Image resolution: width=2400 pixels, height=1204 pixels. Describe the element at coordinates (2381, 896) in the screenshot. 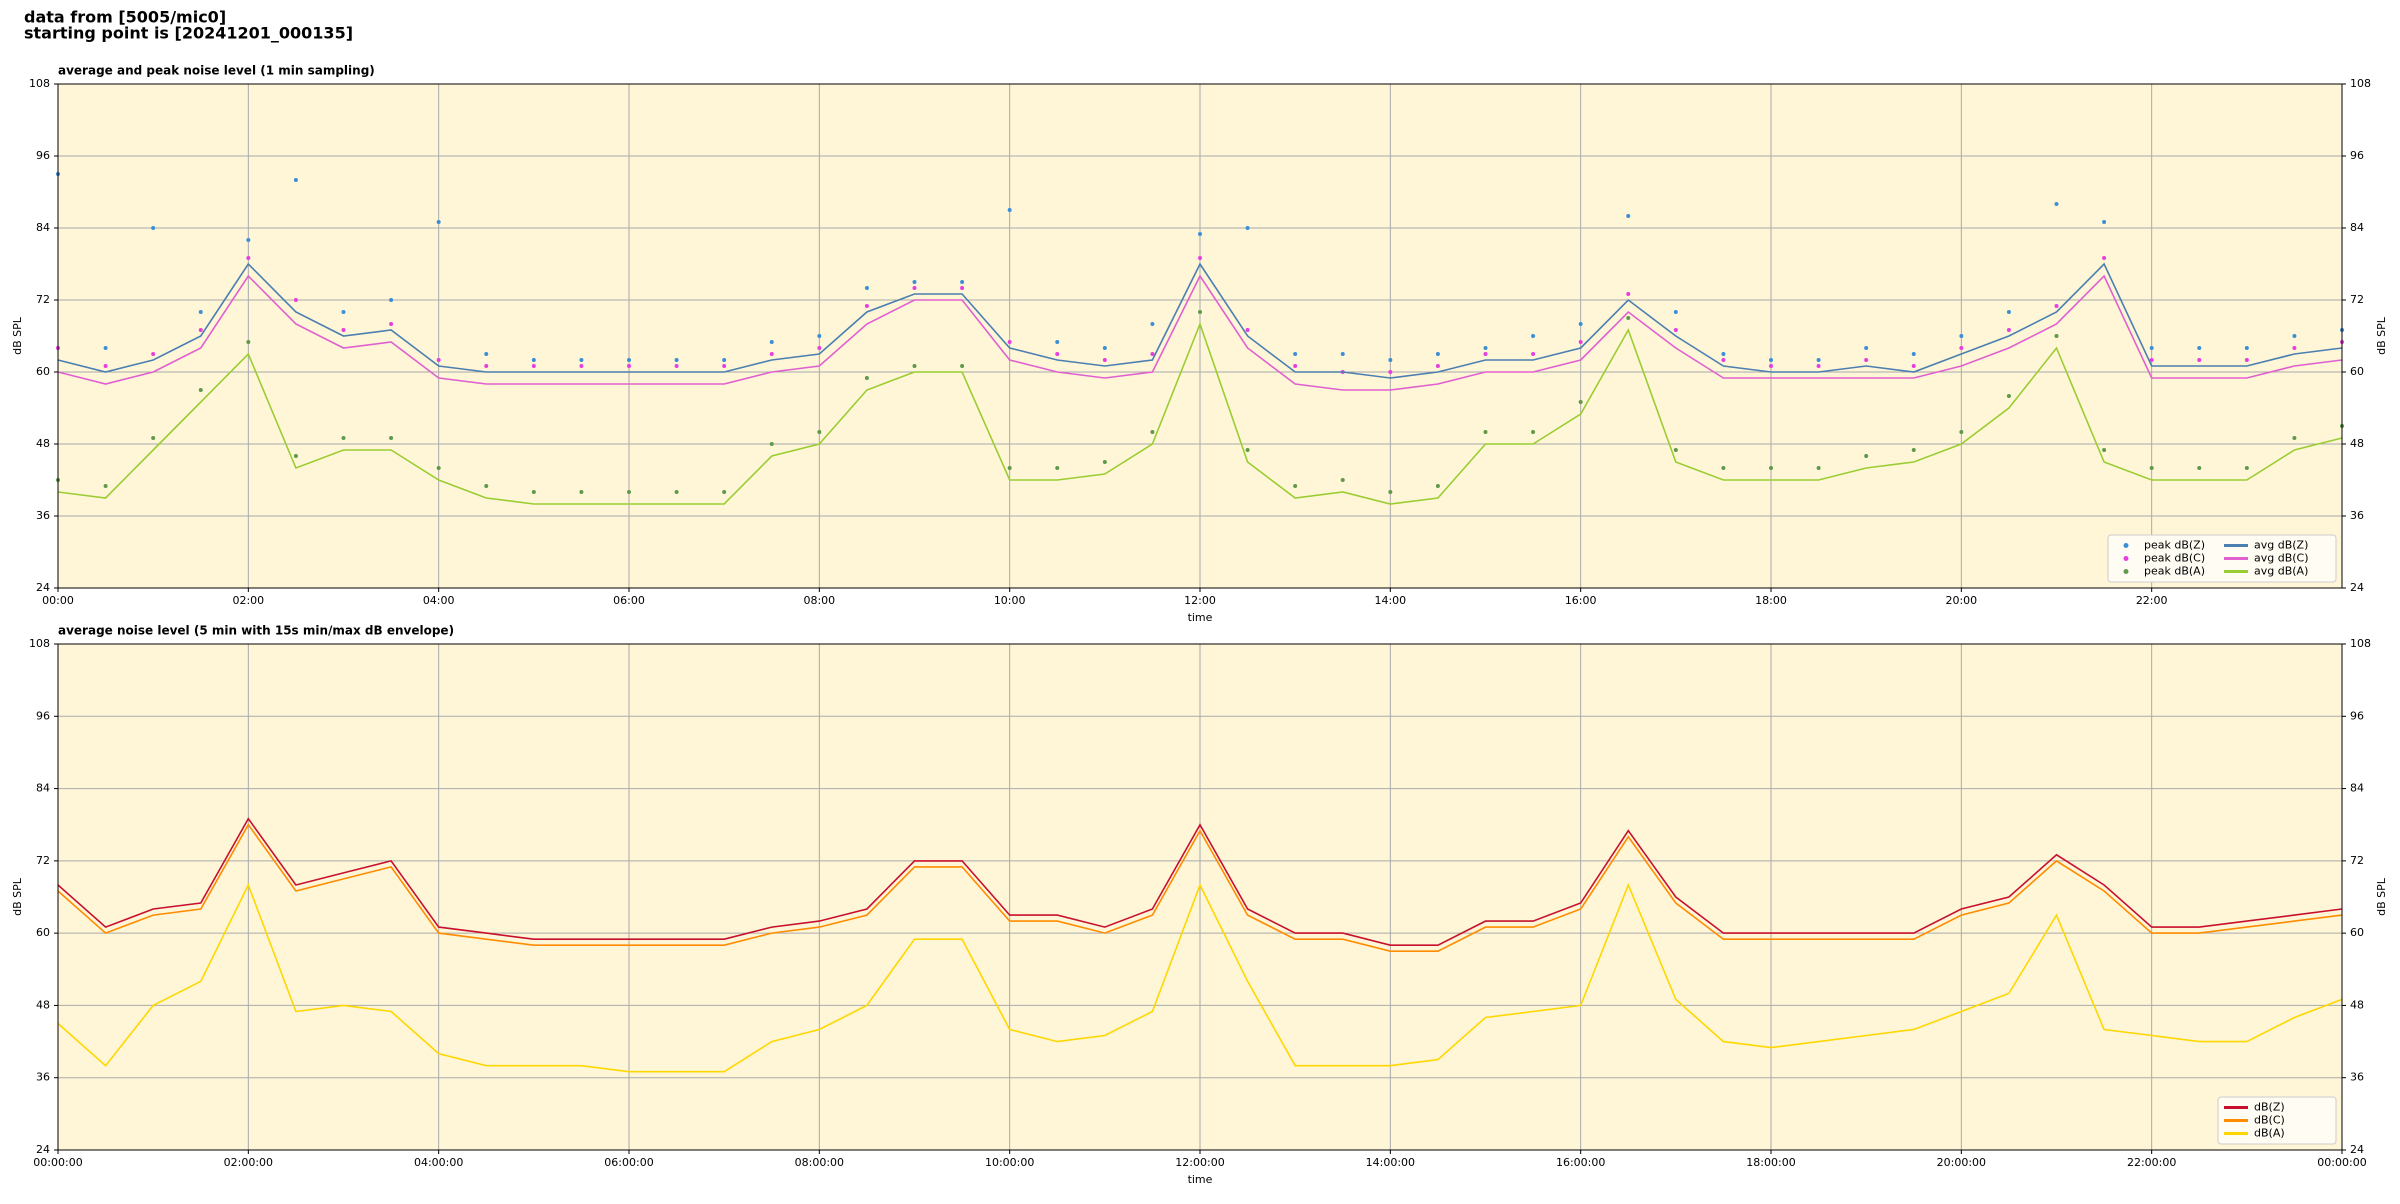

I see `y2-axis-label: dB SPL` at that location.